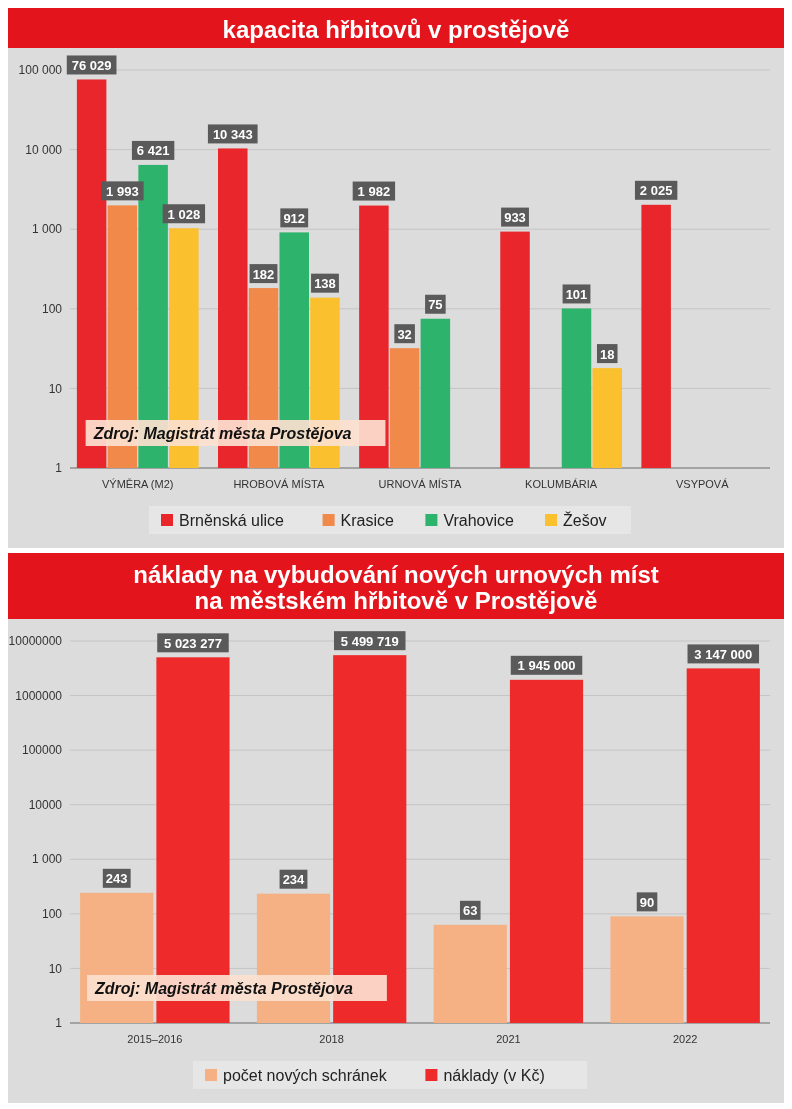 Image resolution: width=792 pixels, height=1109 pixels. Describe the element at coordinates (232, 520) in the screenshot. I see `legend-label: Brněnská ulice` at that location.